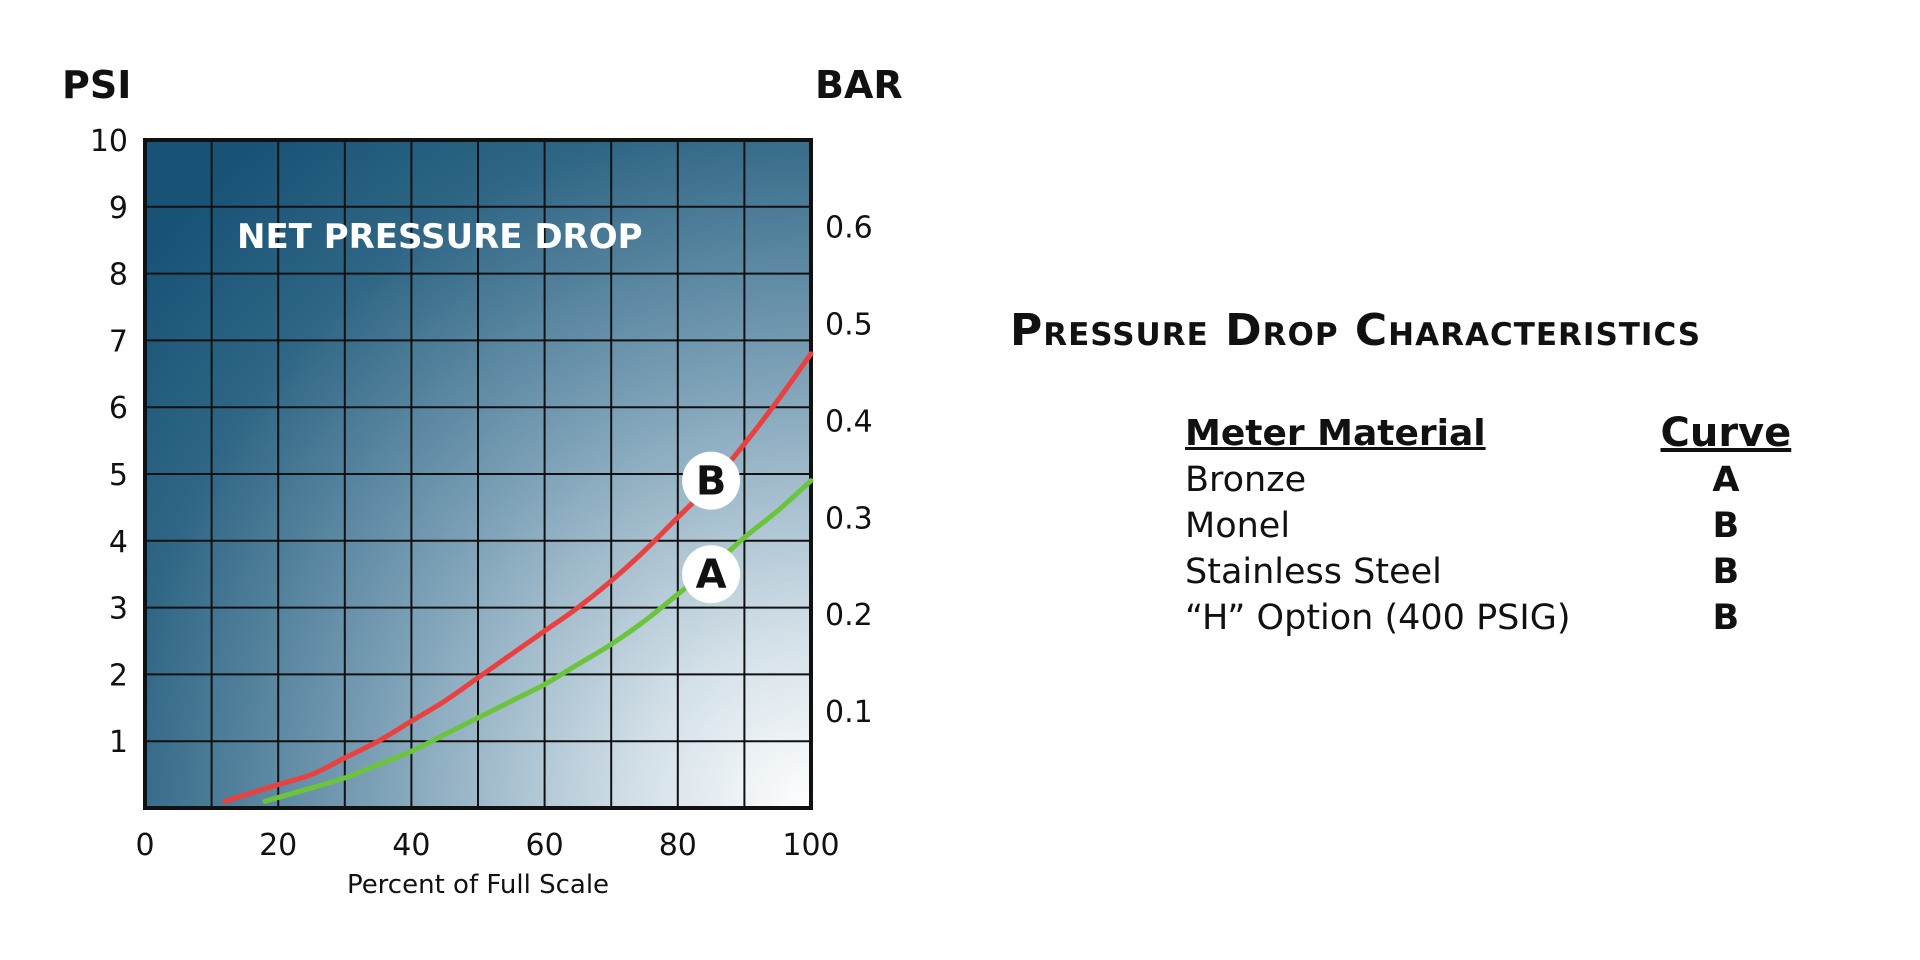 The height and width of the screenshot is (960, 1920). Describe the element at coordinates (118, 675) in the screenshot. I see `y-tick-label: 2` at that location.